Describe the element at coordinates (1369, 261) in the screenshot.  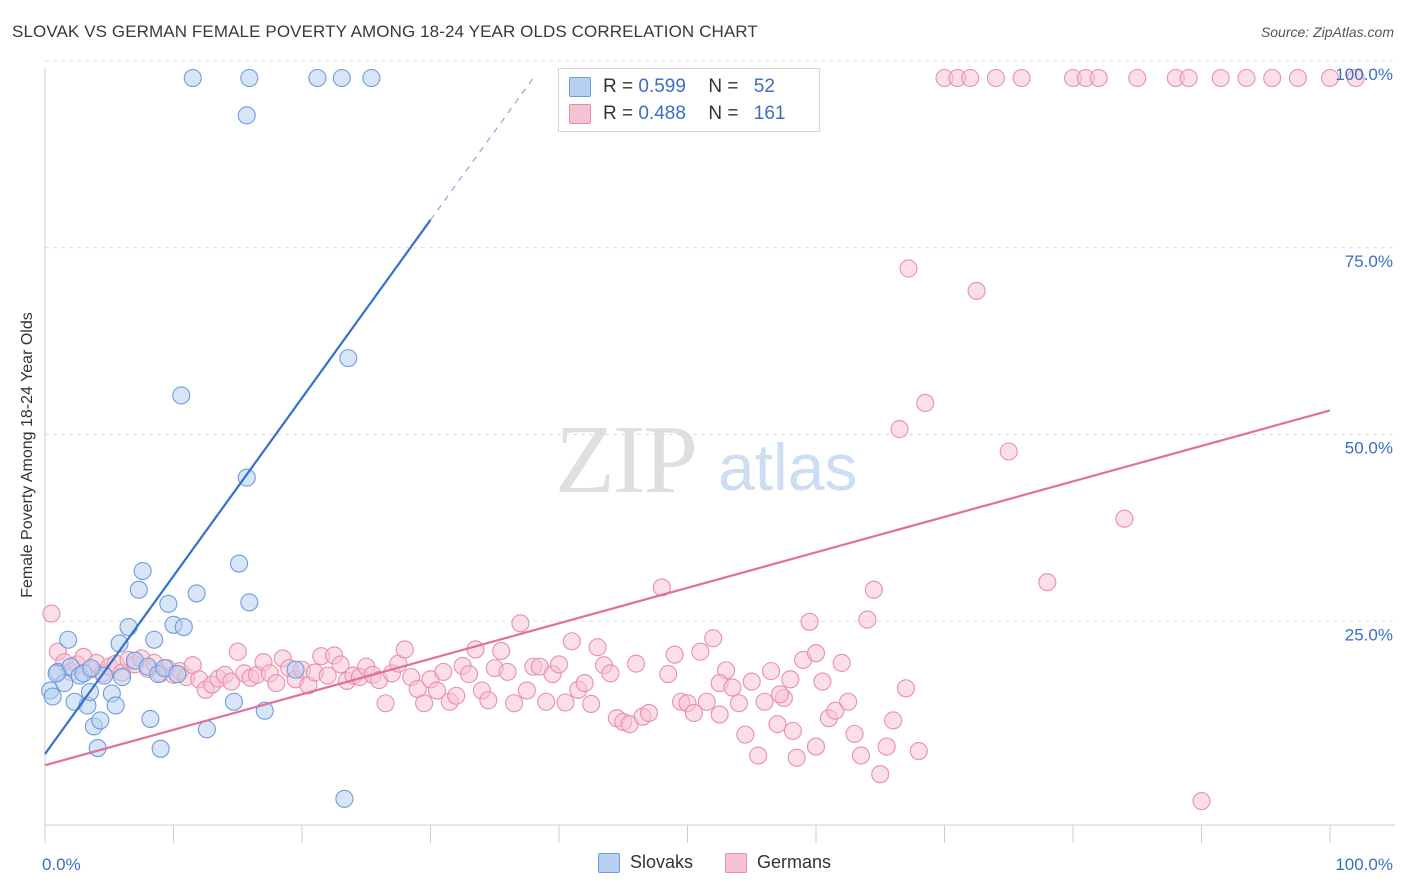
I see `y-tick-label: 75.0%` at that location.